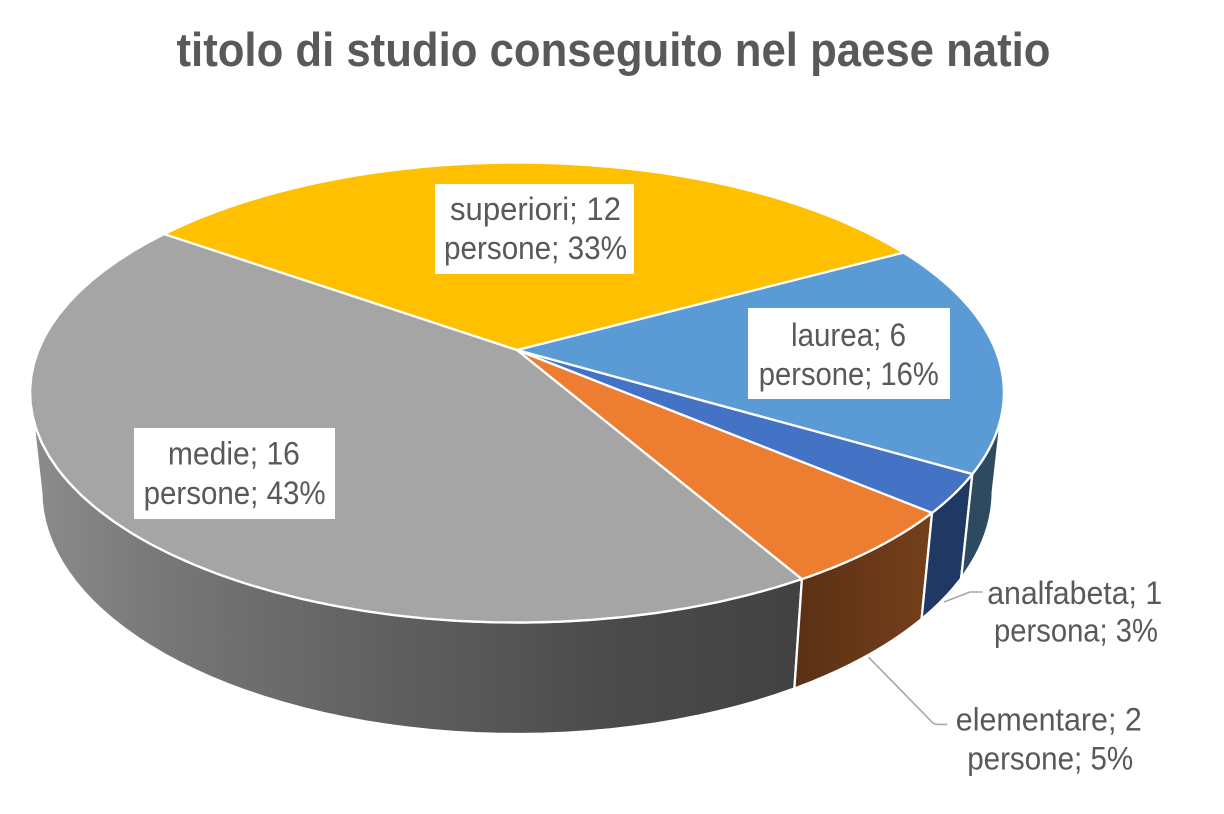  What do you see at coordinates (235, 493) in the screenshot?
I see `svg-text: persone; 43%` at bounding box center [235, 493].